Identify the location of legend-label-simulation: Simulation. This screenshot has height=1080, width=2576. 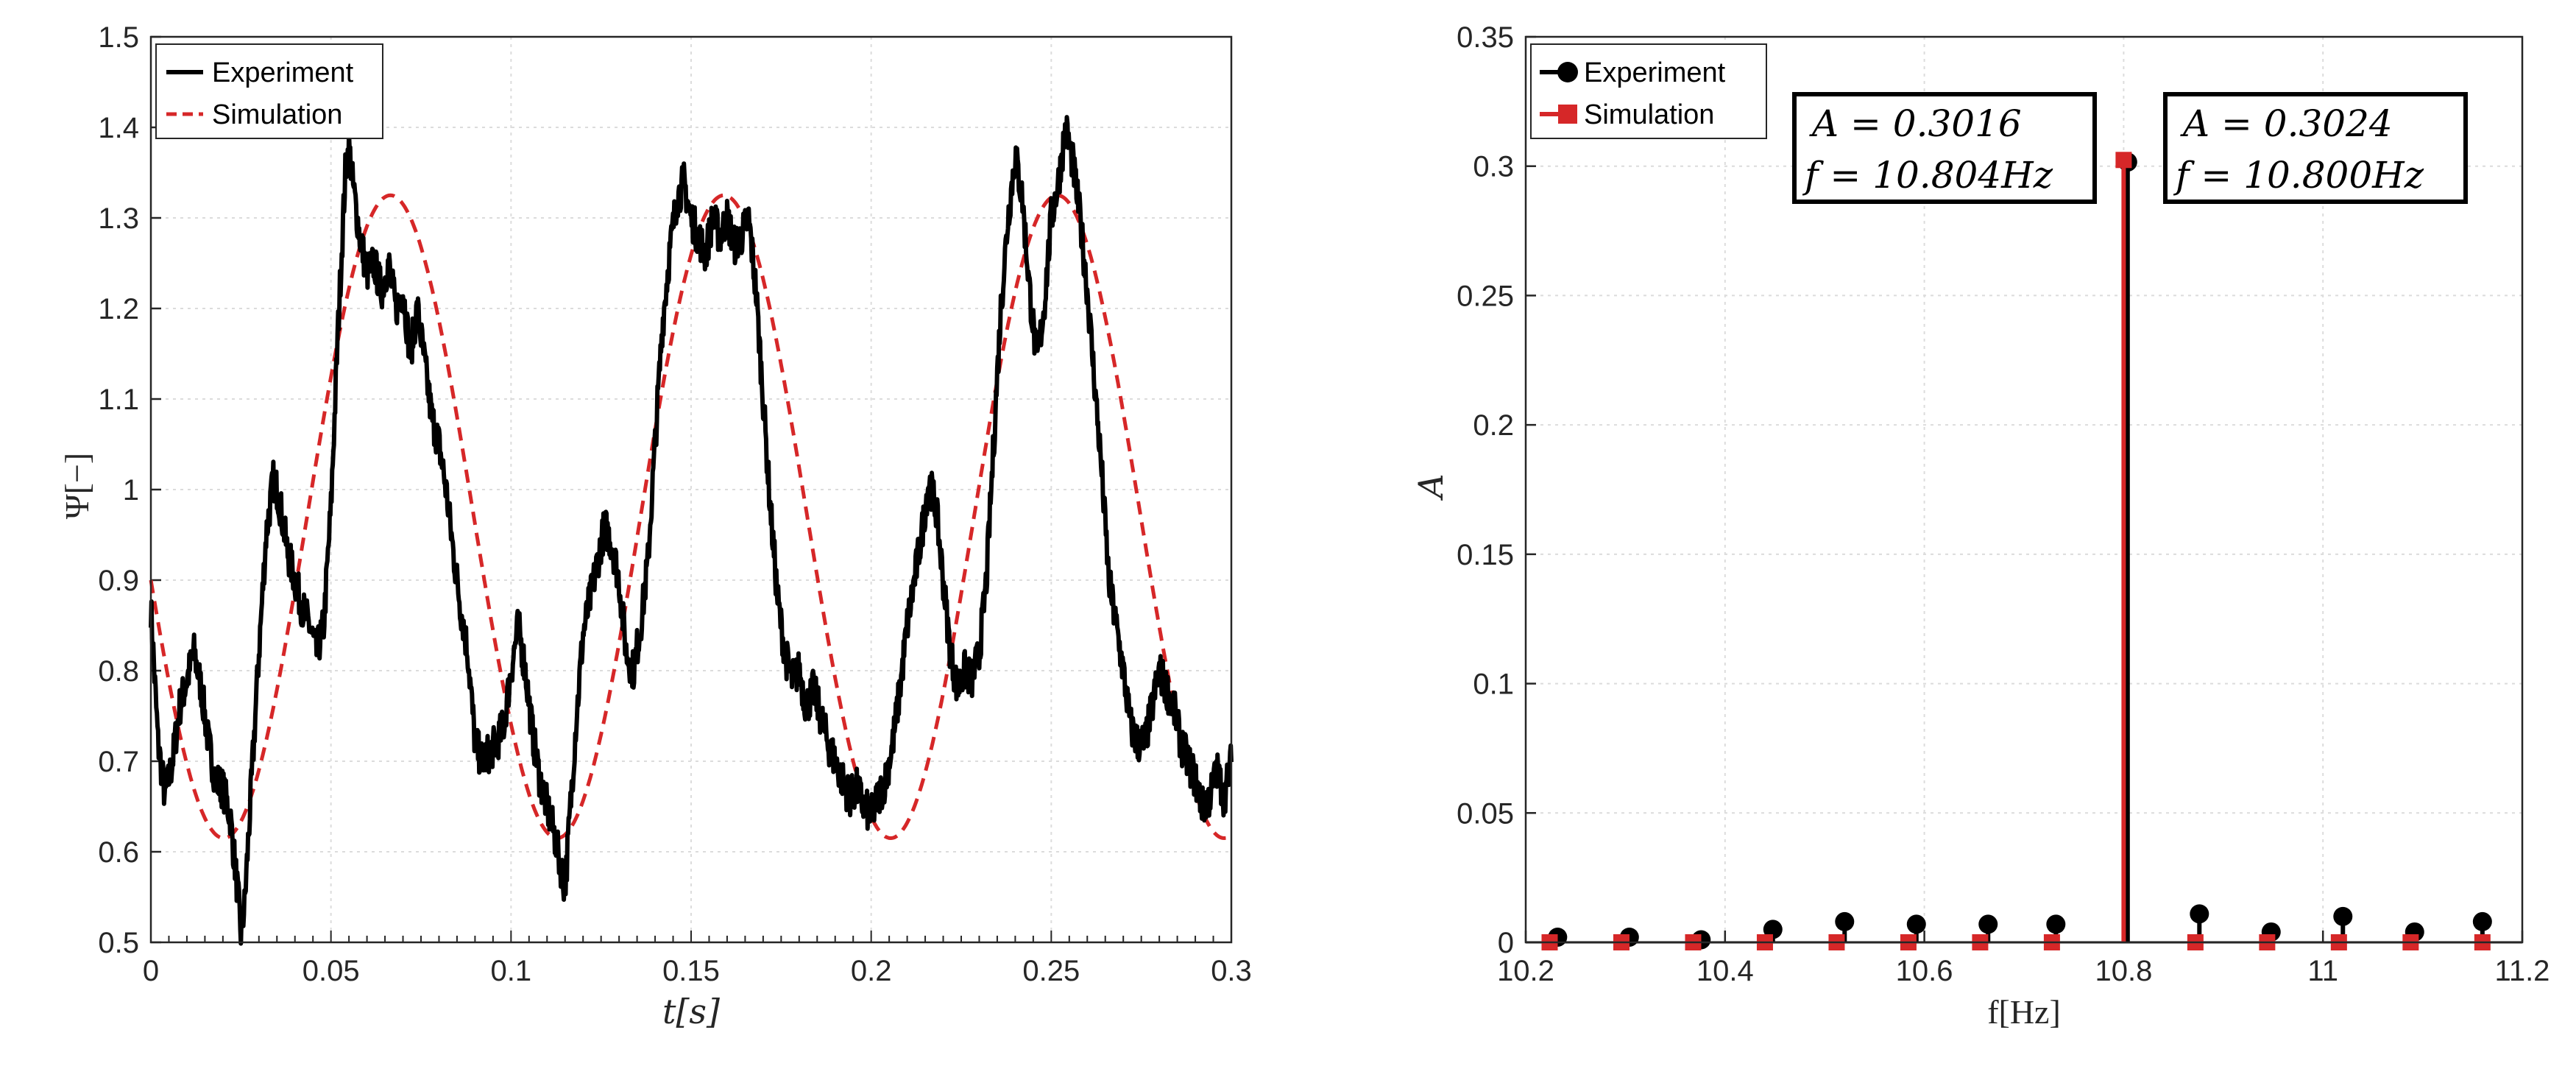
(277, 114).